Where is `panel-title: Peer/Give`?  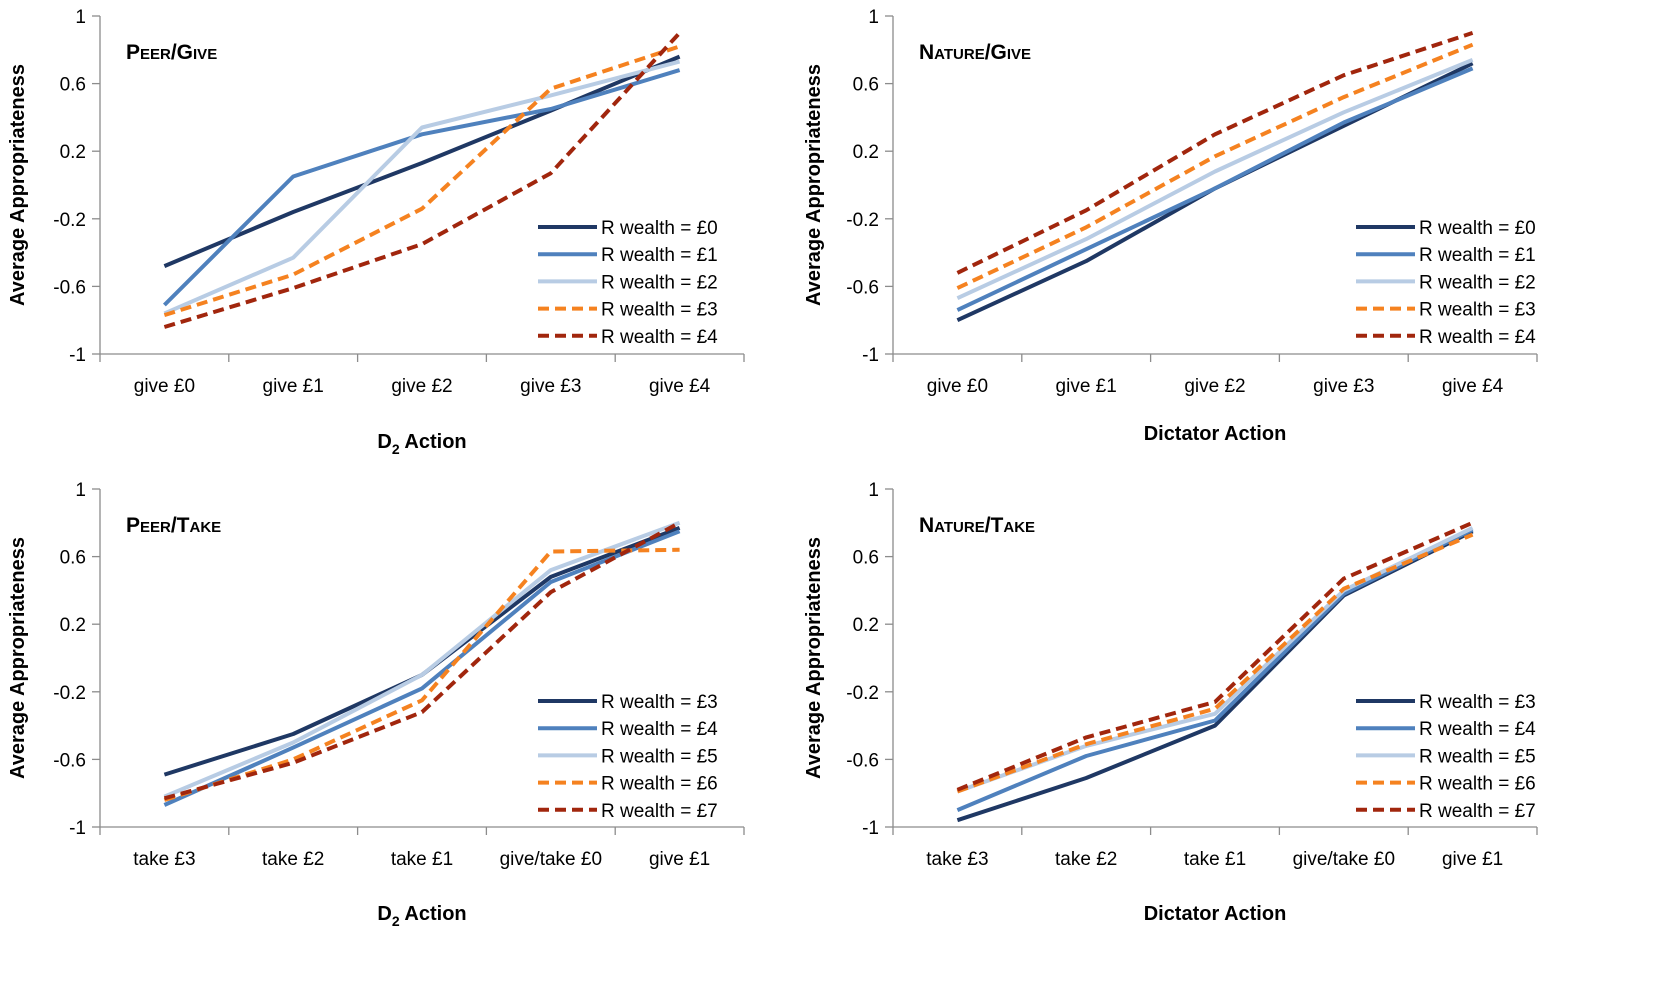 panel-title: Peer/Give is located at coordinates (171, 52).